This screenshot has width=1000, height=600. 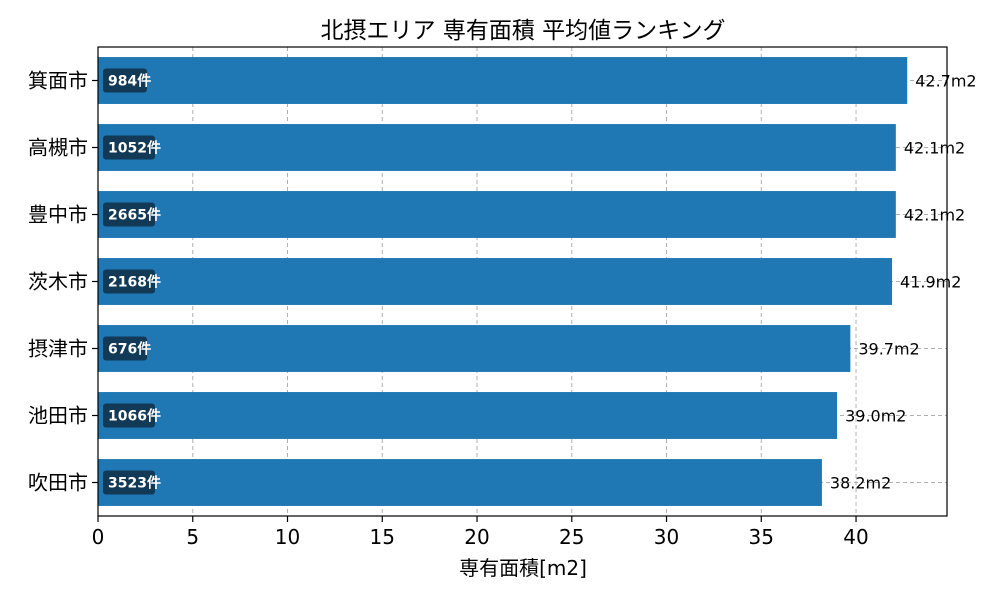 I want to click on data-label: 41.9m2, so click(x=930, y=282).